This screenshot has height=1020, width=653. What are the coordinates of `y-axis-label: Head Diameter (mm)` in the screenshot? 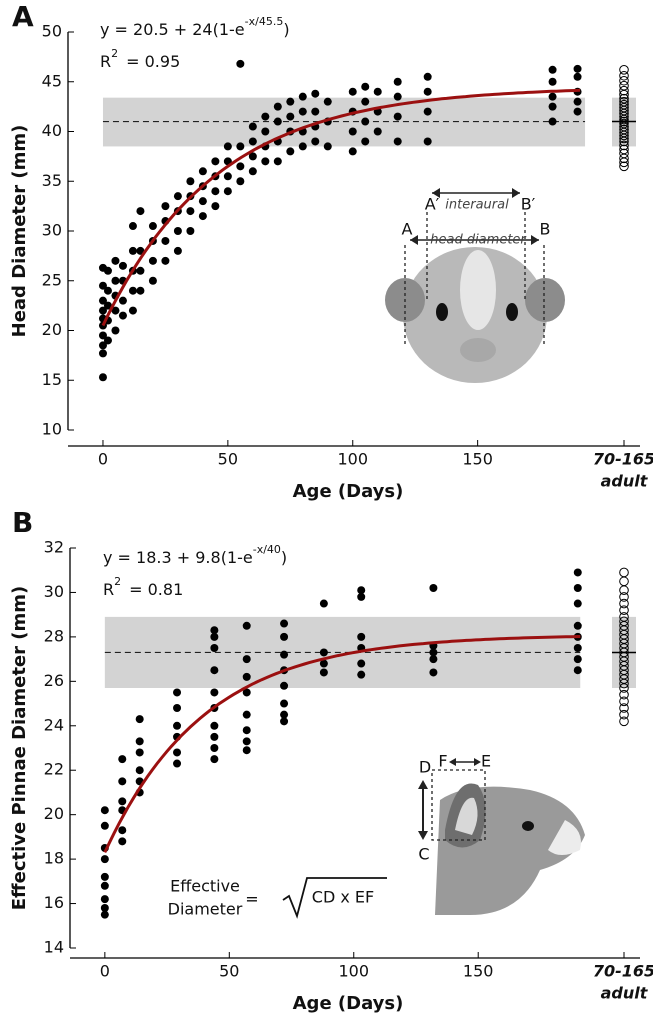 It's located at (19, 231).